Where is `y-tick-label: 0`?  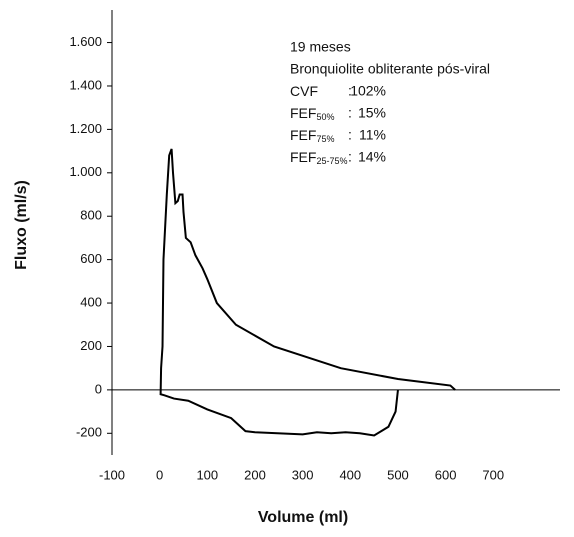 y-tick-label: 0 is located at coordinates (98, 388).